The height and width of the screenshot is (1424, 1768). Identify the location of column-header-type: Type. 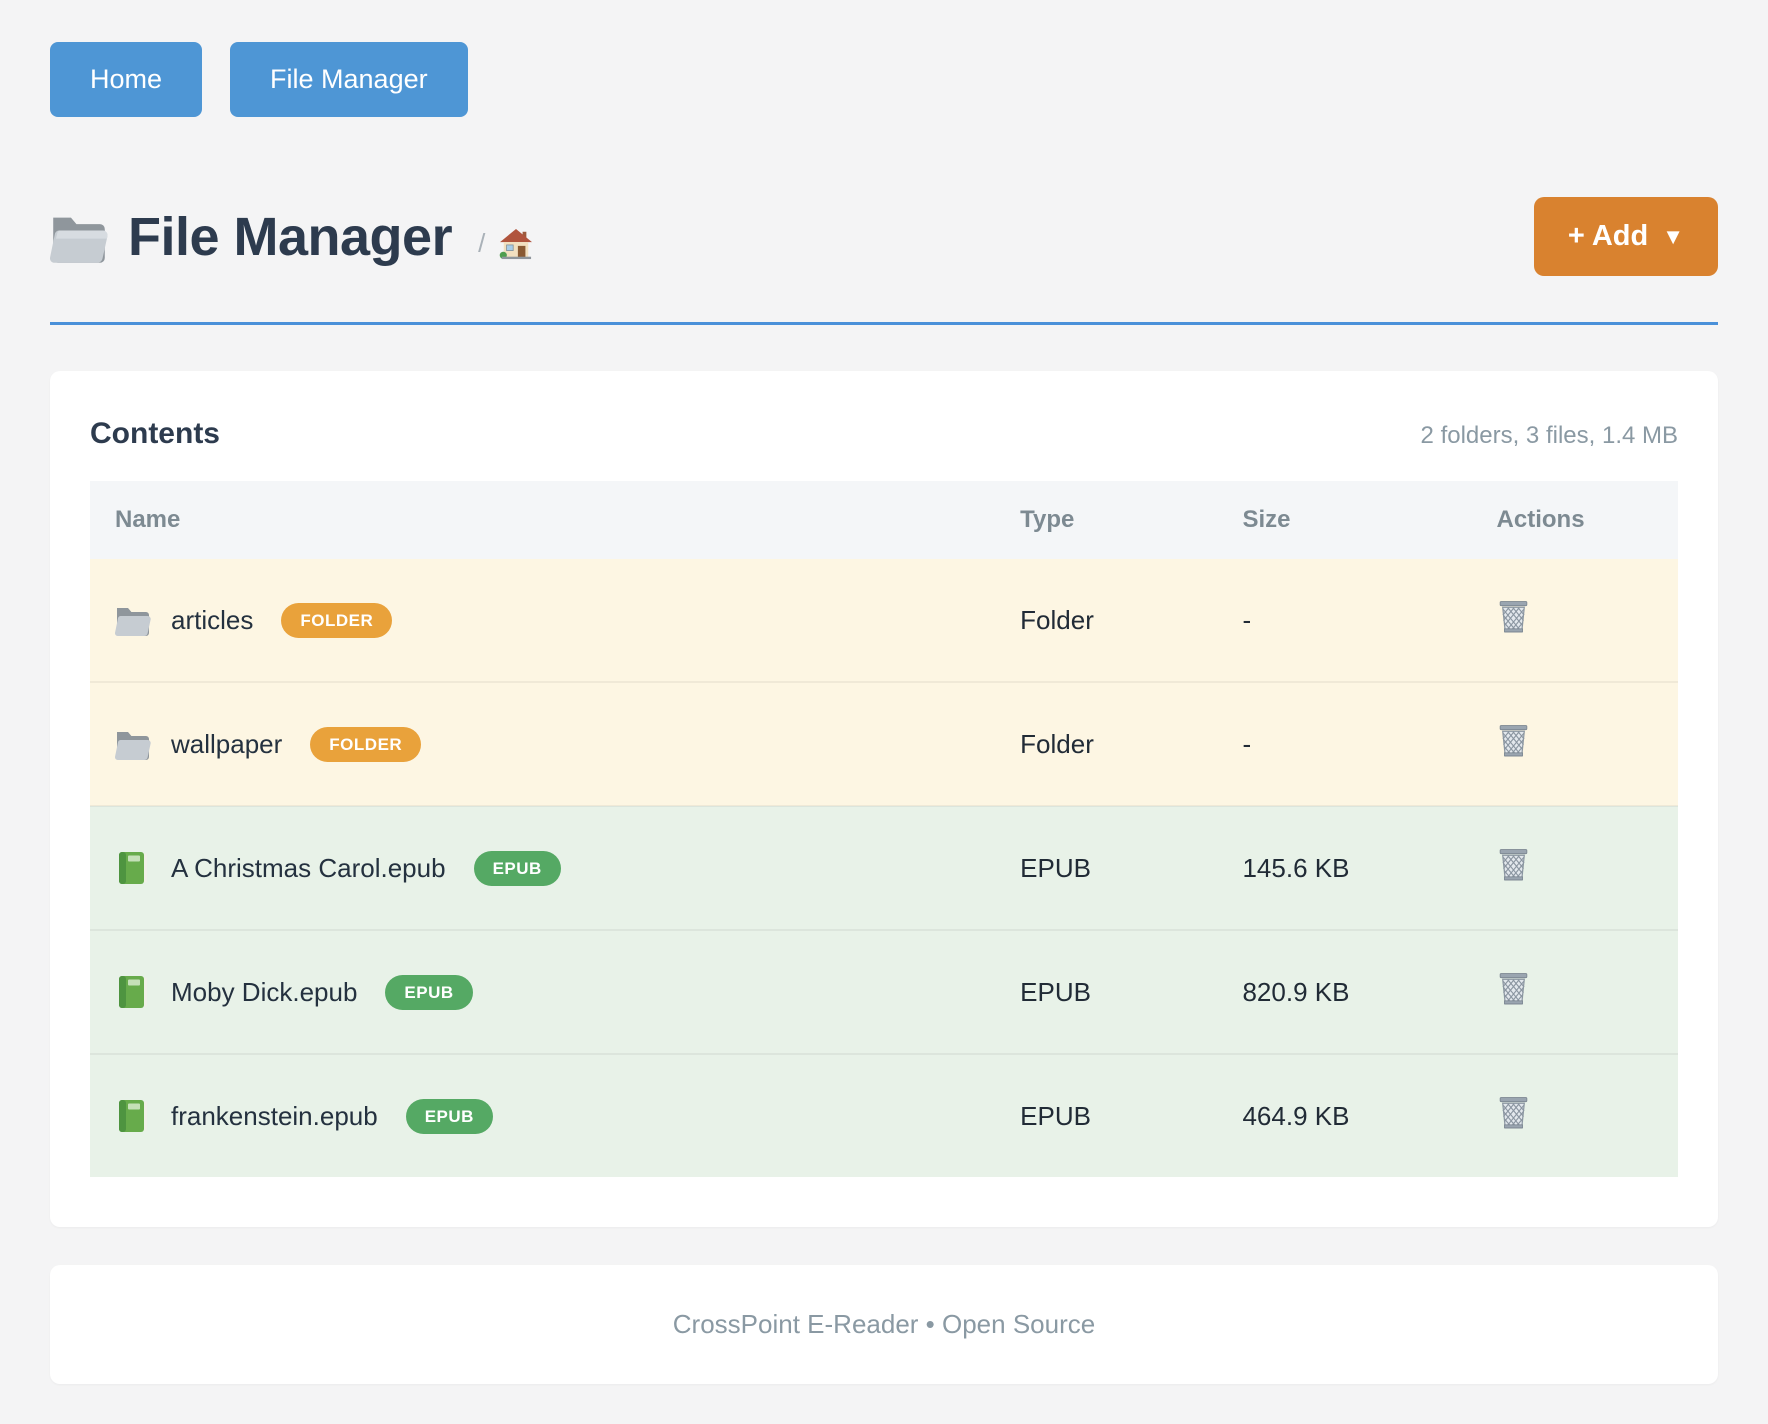
(1106, 520).